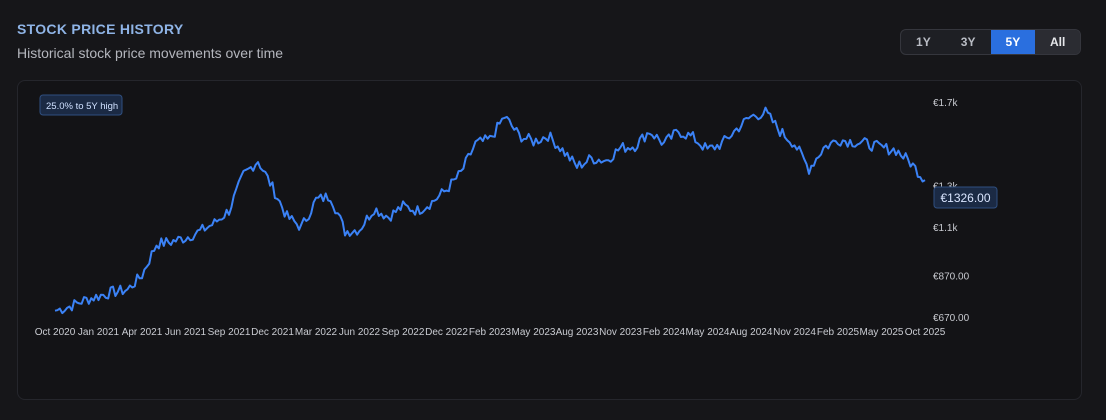 This screenshot has width=1106, height=420. I want to click on current-price-text: €1326.00, so click(965, 198).